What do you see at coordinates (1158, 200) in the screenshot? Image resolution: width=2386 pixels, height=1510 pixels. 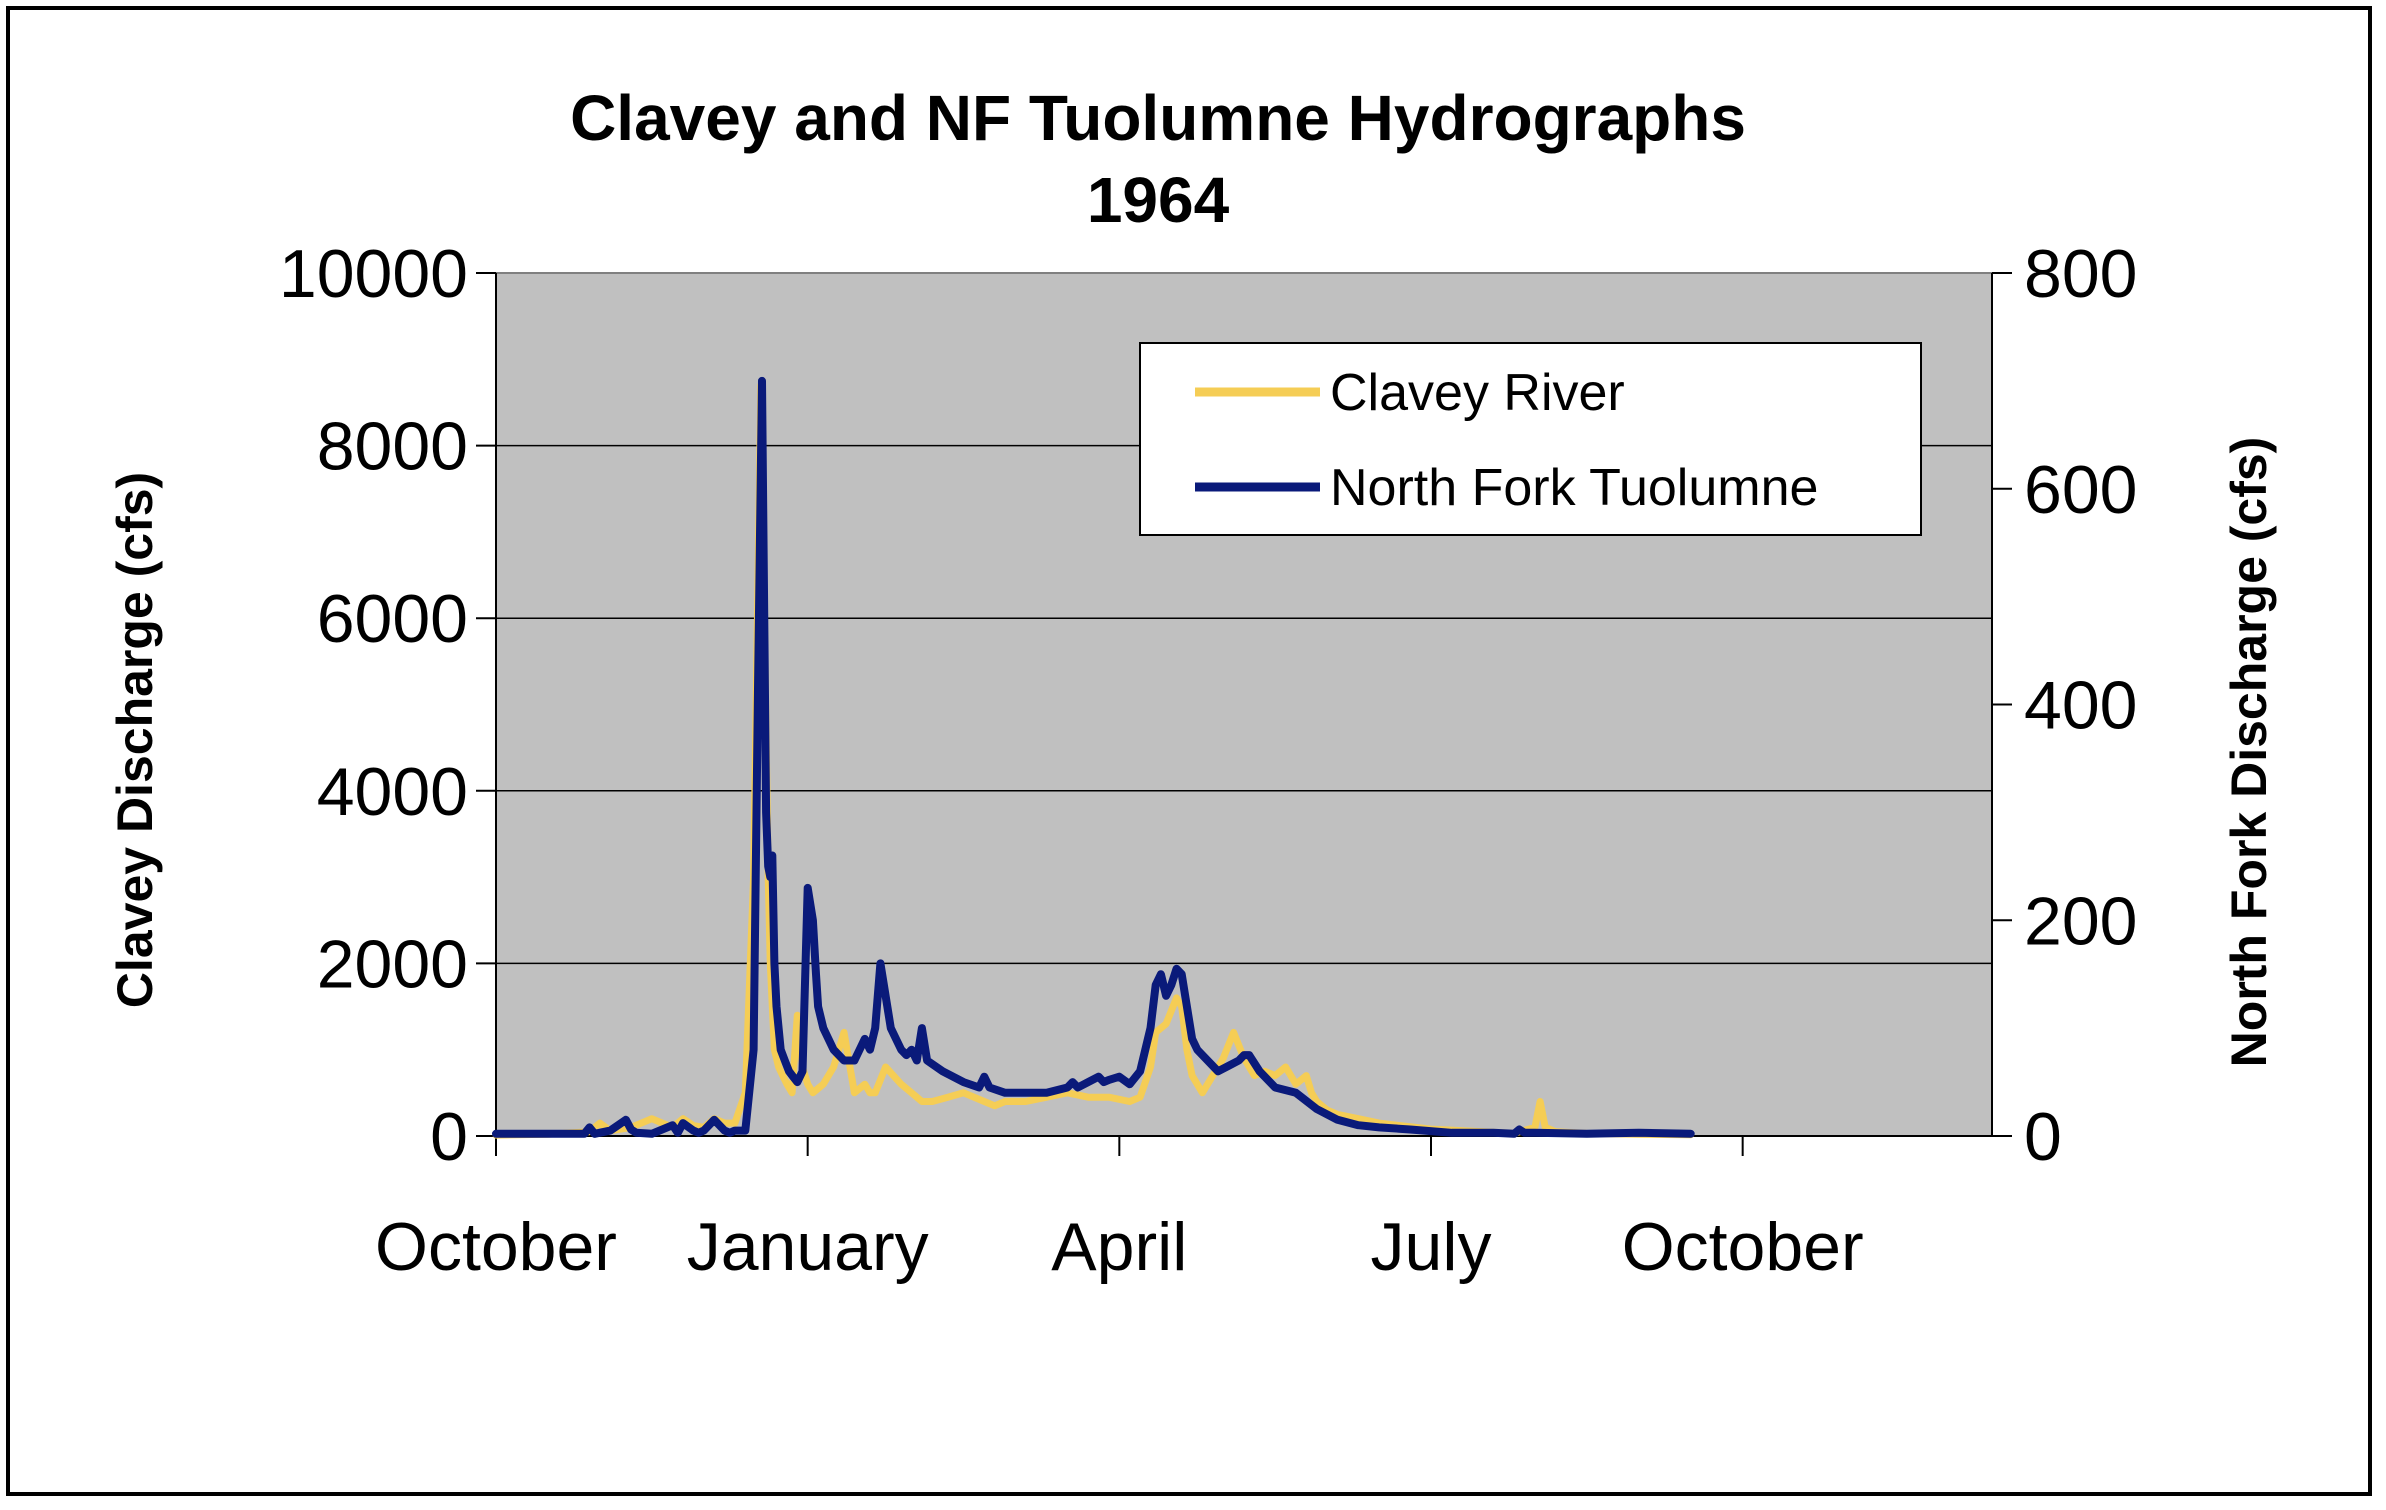 I see `chart-subtitle: 1964` at bounding box center [1158, 200].